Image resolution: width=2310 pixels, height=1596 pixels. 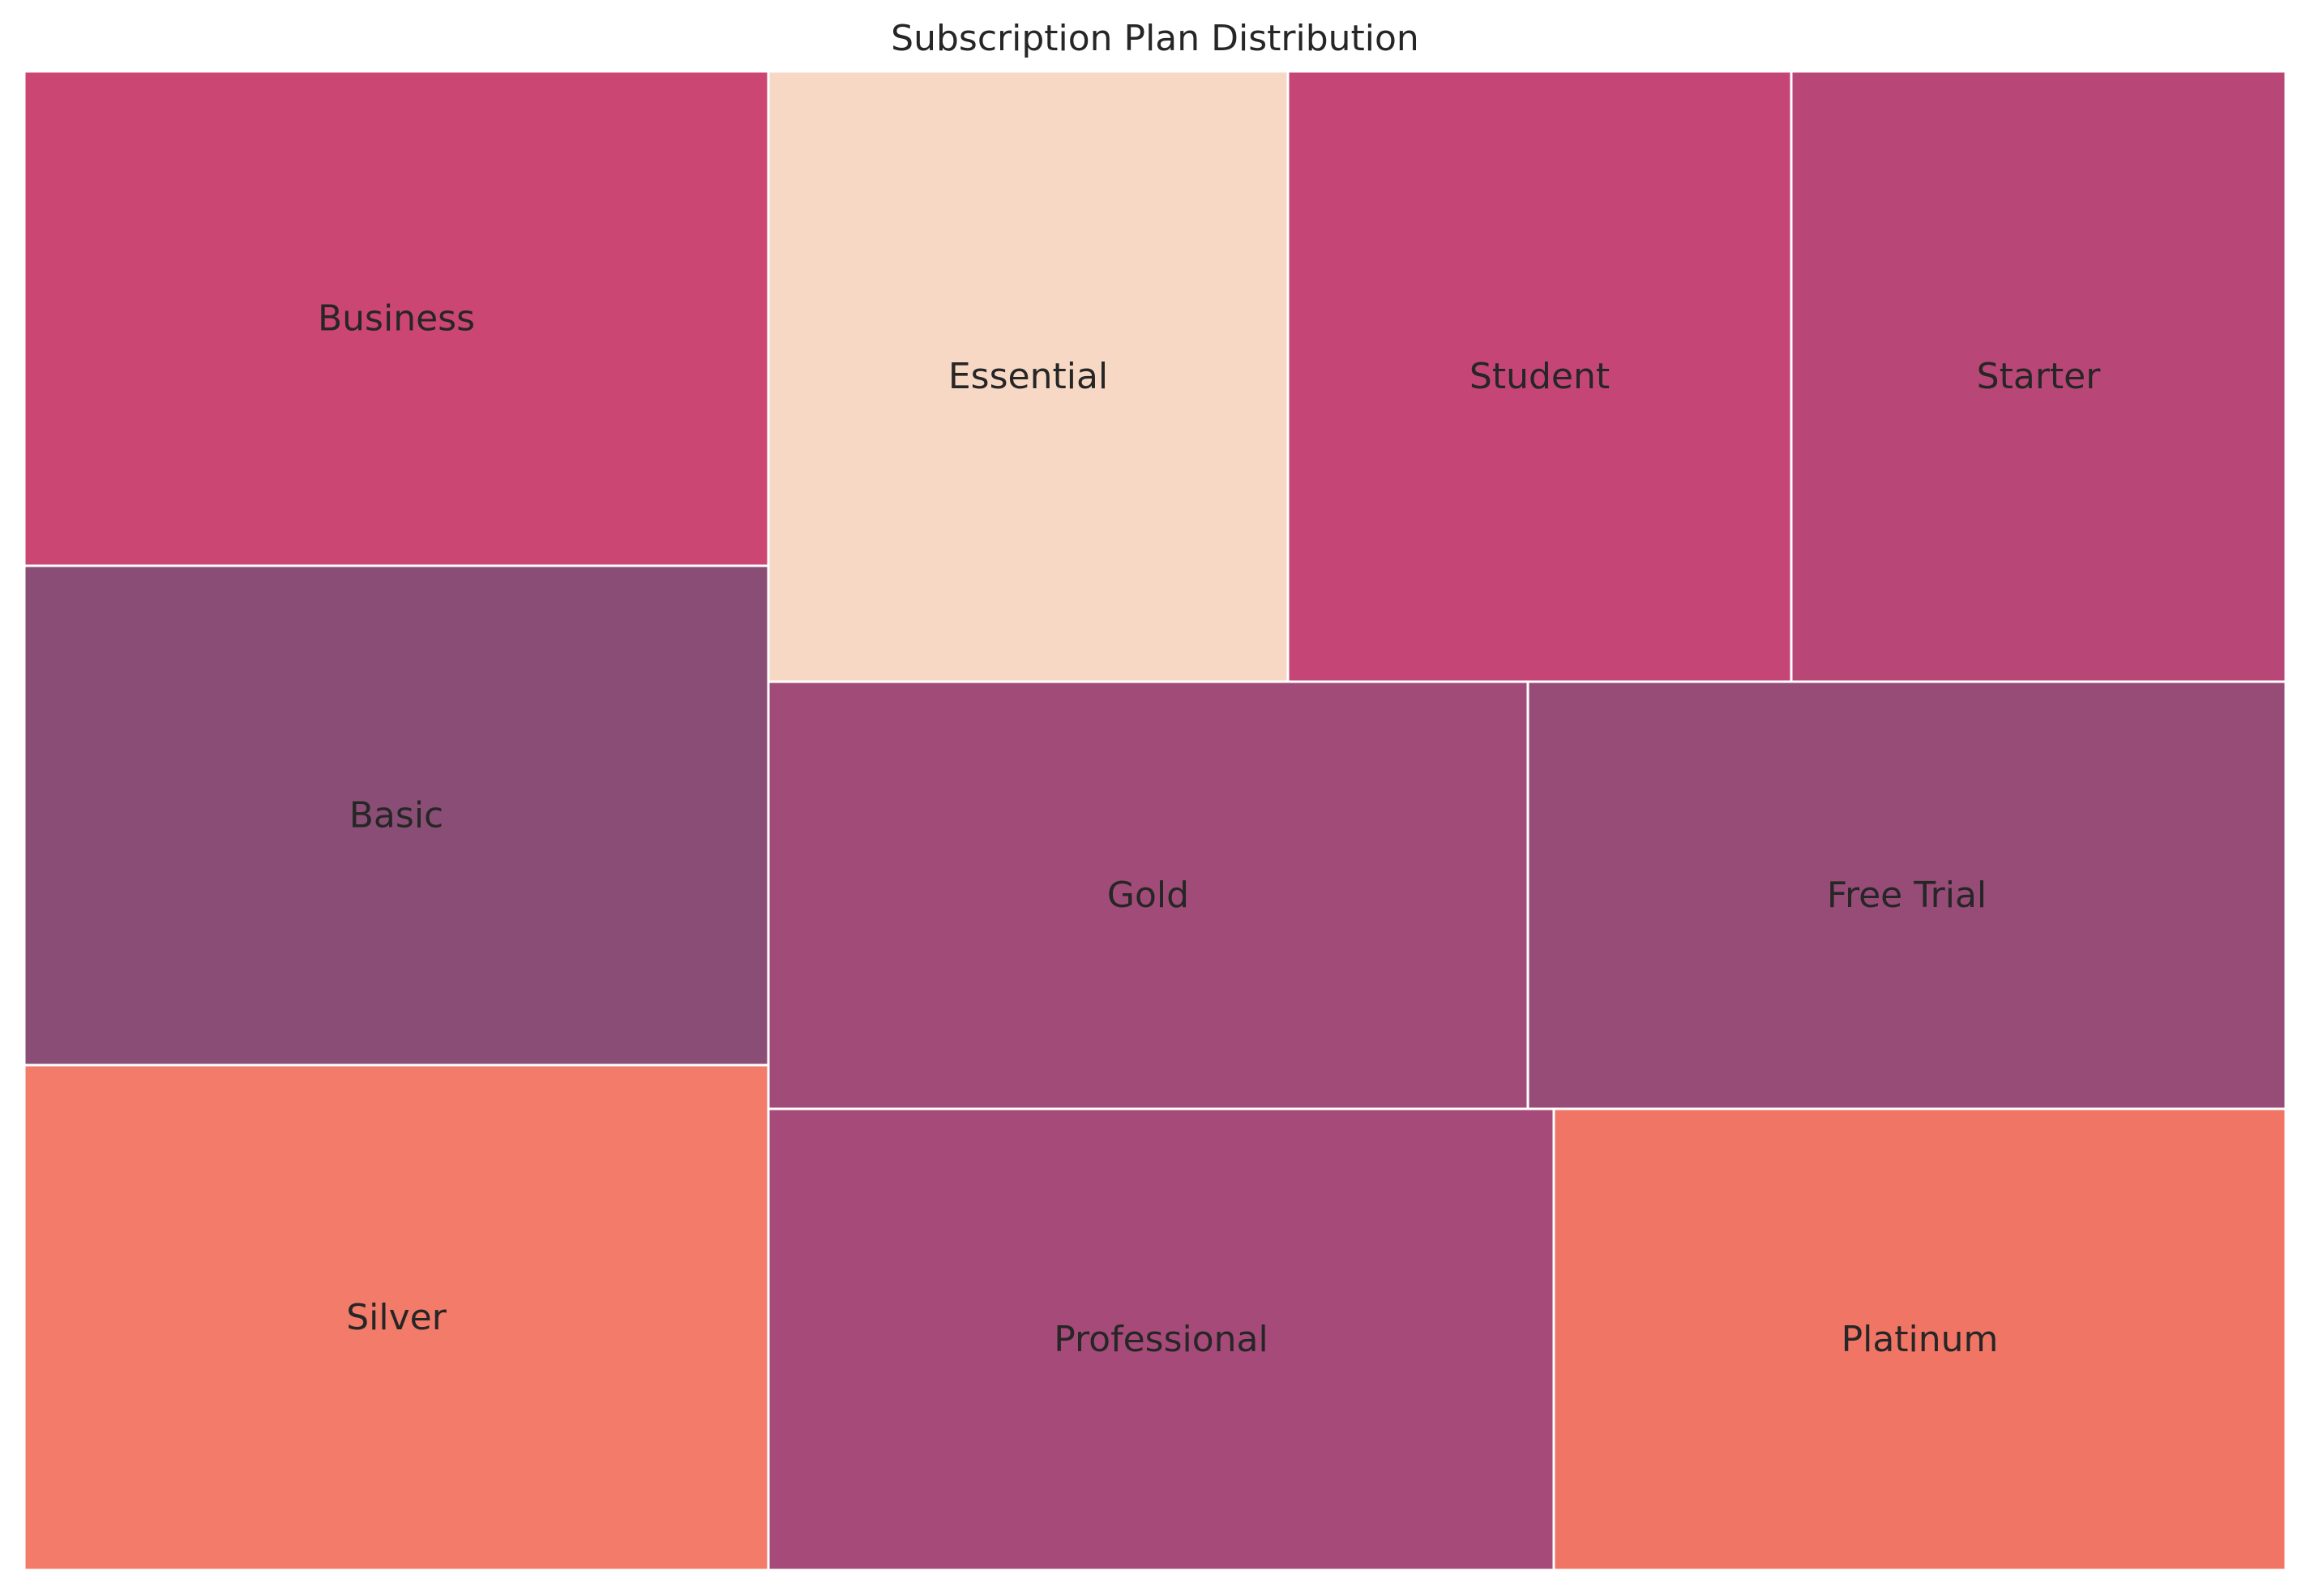 I want to click on tile-label-silver: Silver, so click(x=396, y=1317).